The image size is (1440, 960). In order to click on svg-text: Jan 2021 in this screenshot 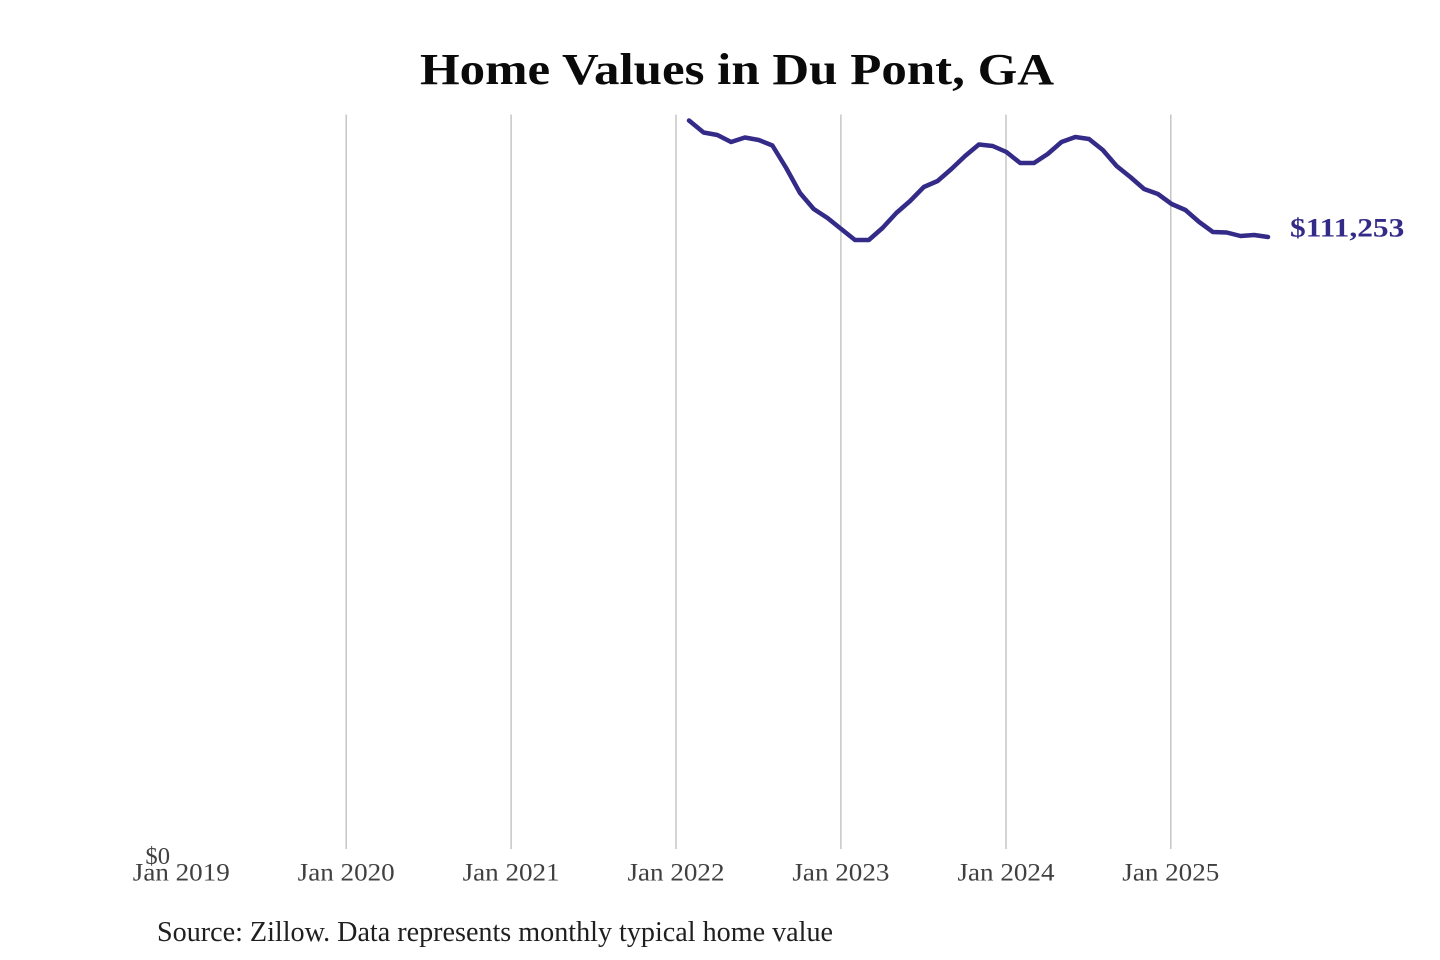, I will do `click(511, 872)`.